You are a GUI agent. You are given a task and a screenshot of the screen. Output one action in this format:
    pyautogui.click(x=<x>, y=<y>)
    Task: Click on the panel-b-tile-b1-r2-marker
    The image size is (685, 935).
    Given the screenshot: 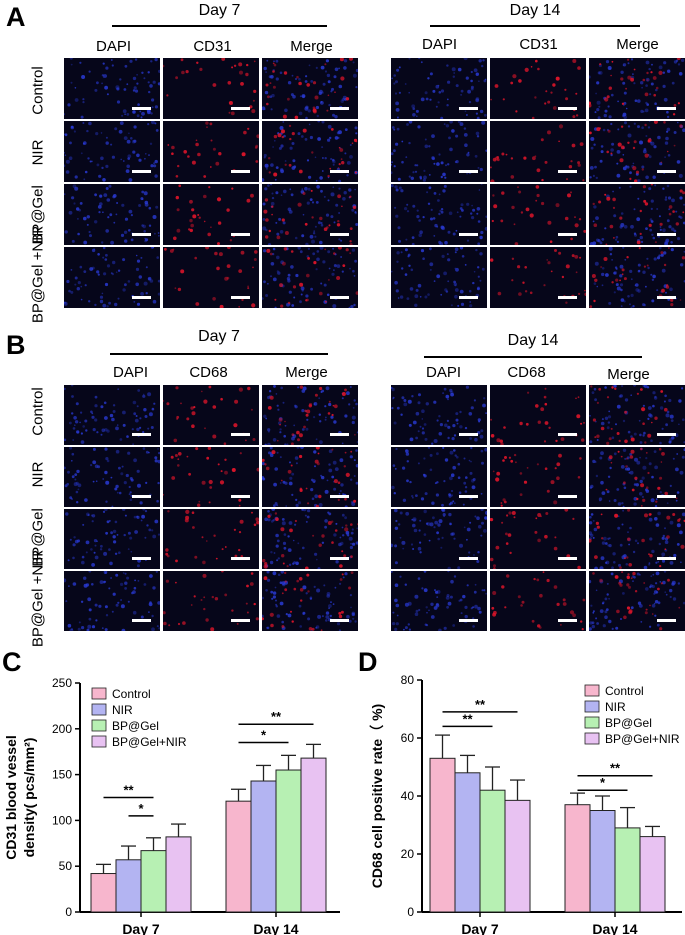 What is the action you would take?
    pyautogui.click(x=538, y=539)
    